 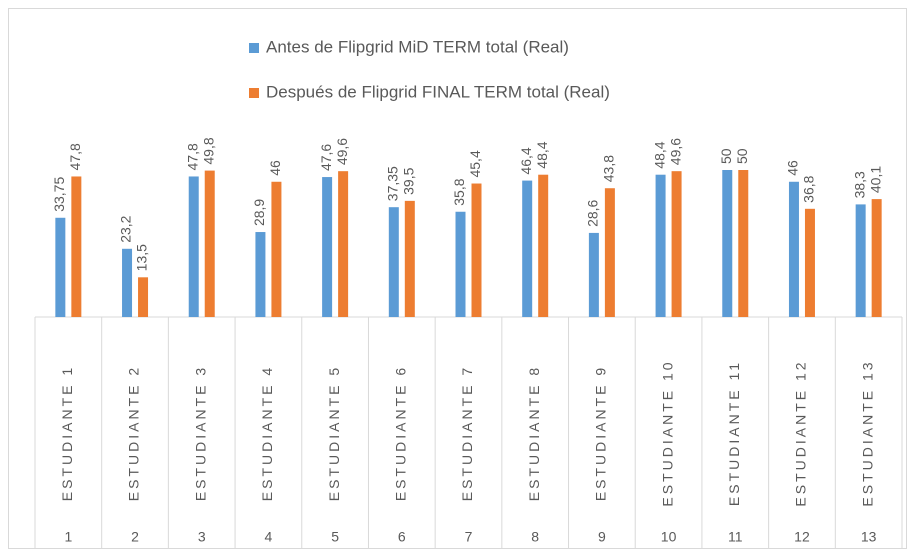 I want to click on x-tick-label: ESTUDIANTE 5, so click(x=334, y=433).